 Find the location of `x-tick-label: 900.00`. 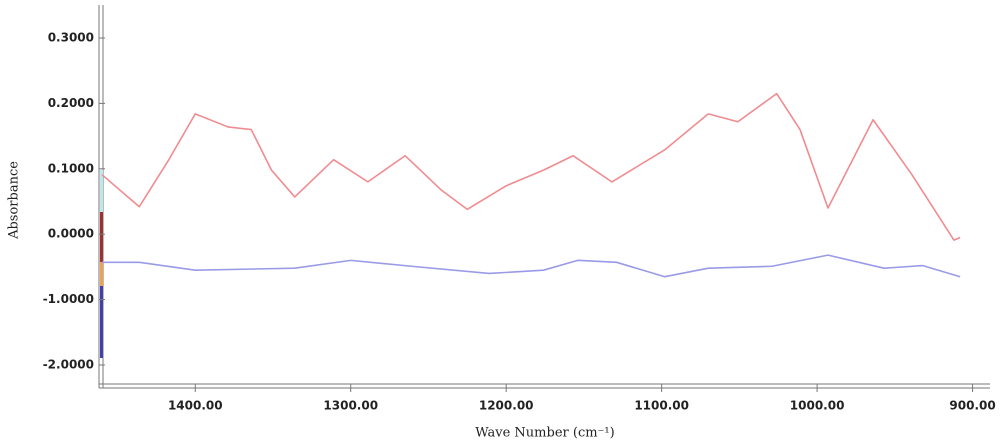

x-tick-label: 900.00 is located at coordinates (972, 406).